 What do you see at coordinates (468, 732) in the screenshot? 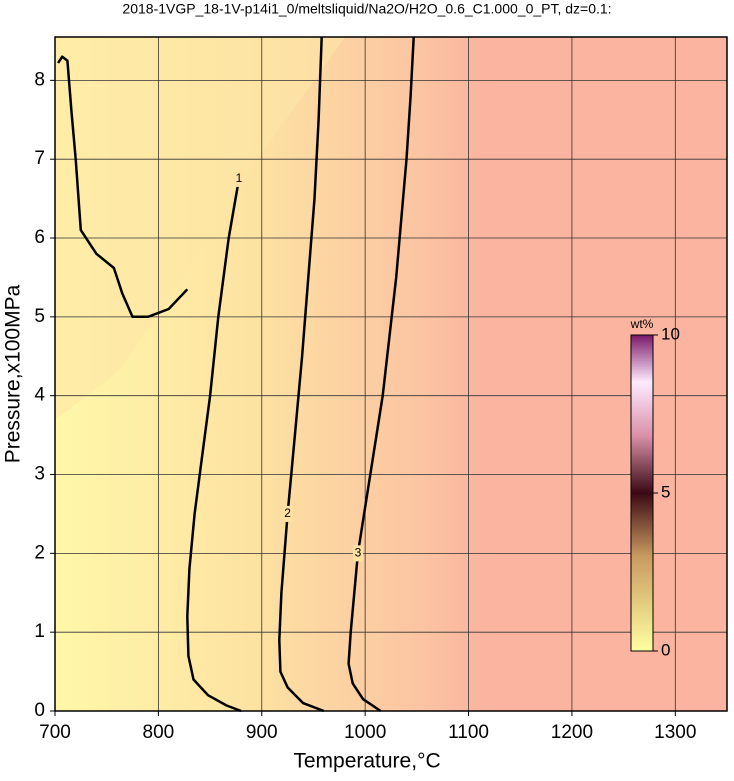
I see `x-tick-label: 1100` at bounding box center [468, 732].